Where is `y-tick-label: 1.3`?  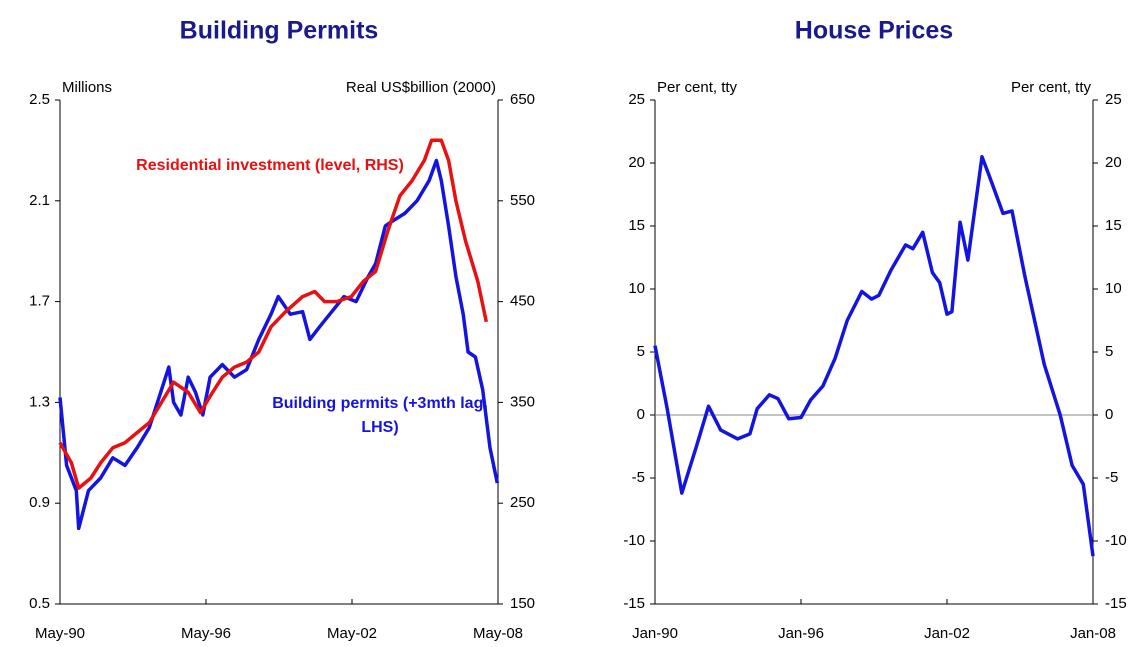
y-tick-label: 1.3 is located at coordinates (39, 401).